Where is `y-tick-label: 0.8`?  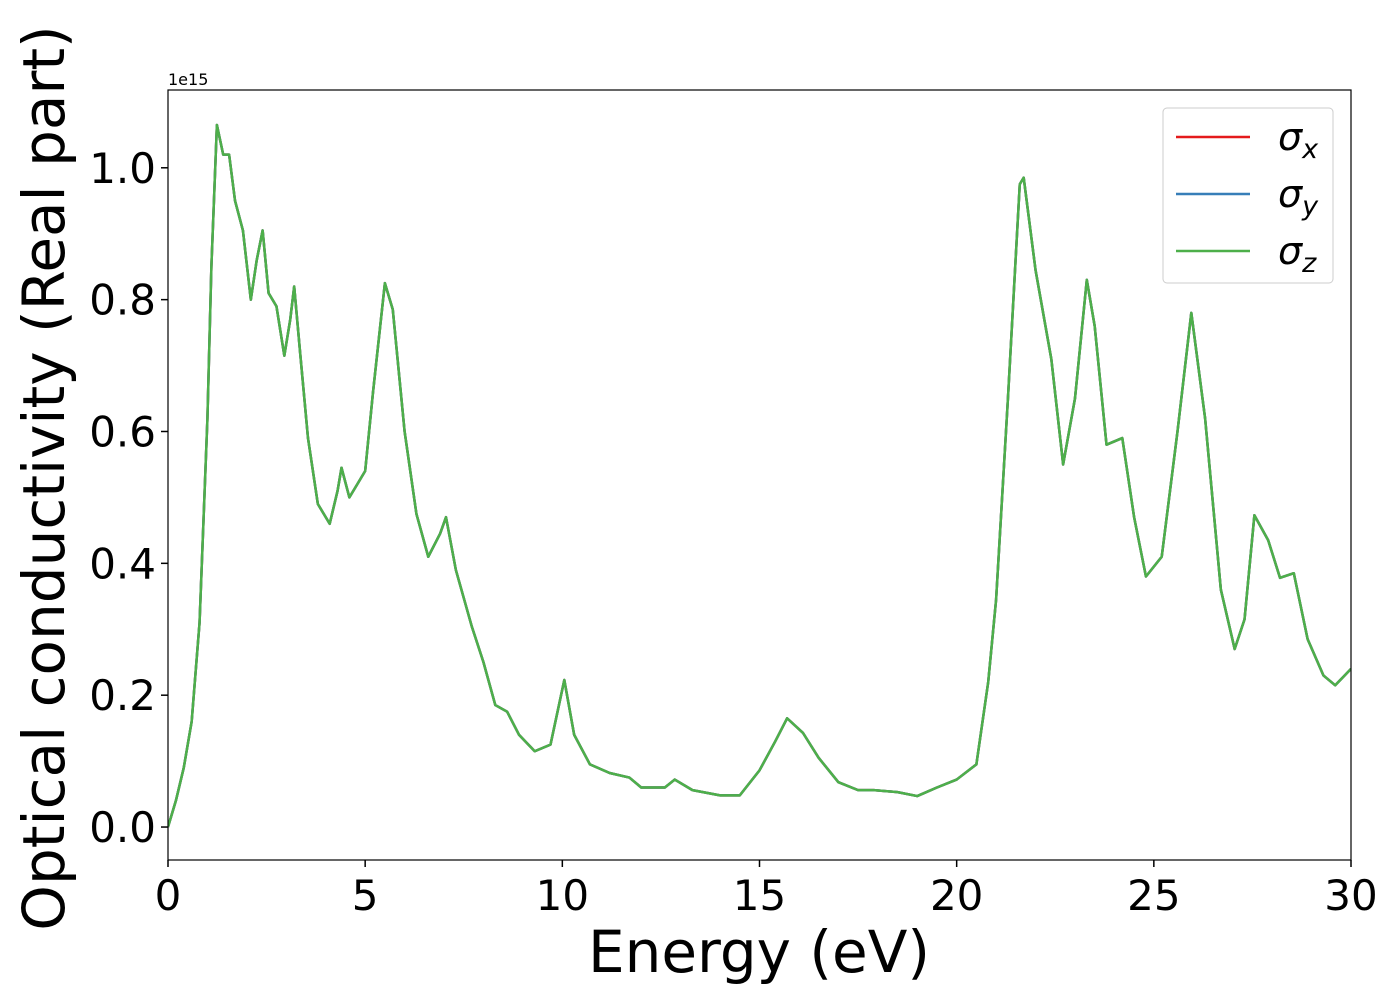 y-tick-label: 0.8 is located at coordinates (122, 300).